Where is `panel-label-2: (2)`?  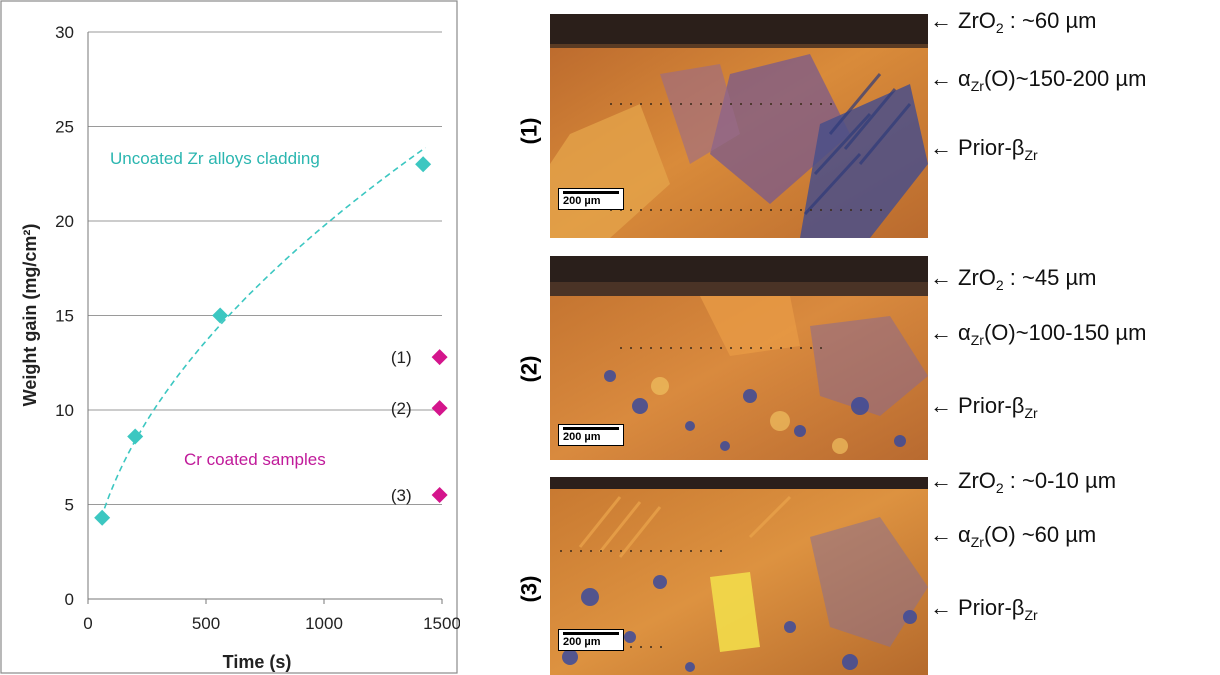 panel-label-2: (2) is located at coordinates (529, 369).